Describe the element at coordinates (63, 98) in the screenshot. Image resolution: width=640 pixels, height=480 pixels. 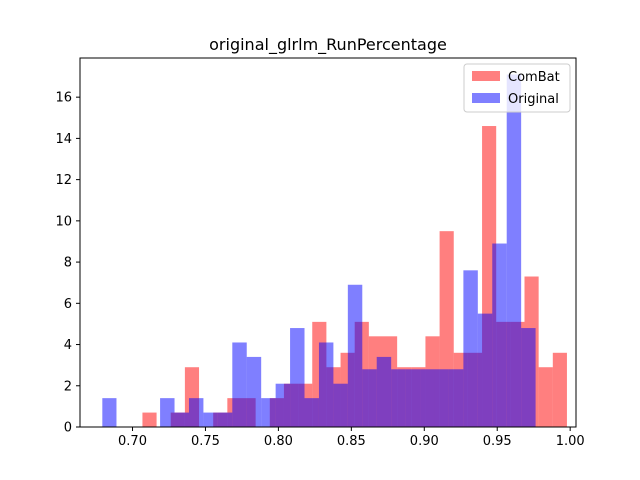
I see `y-tick-label: 16` at that location.